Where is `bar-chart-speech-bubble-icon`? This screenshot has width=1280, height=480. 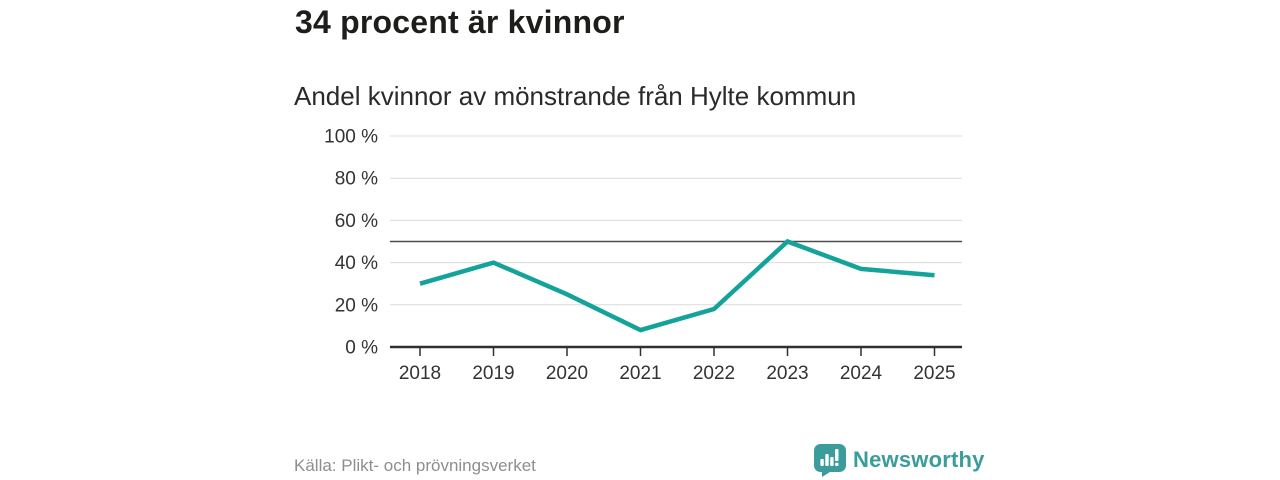
bar-chart-speech-bubble-icon is located at coordinates (830, 460).